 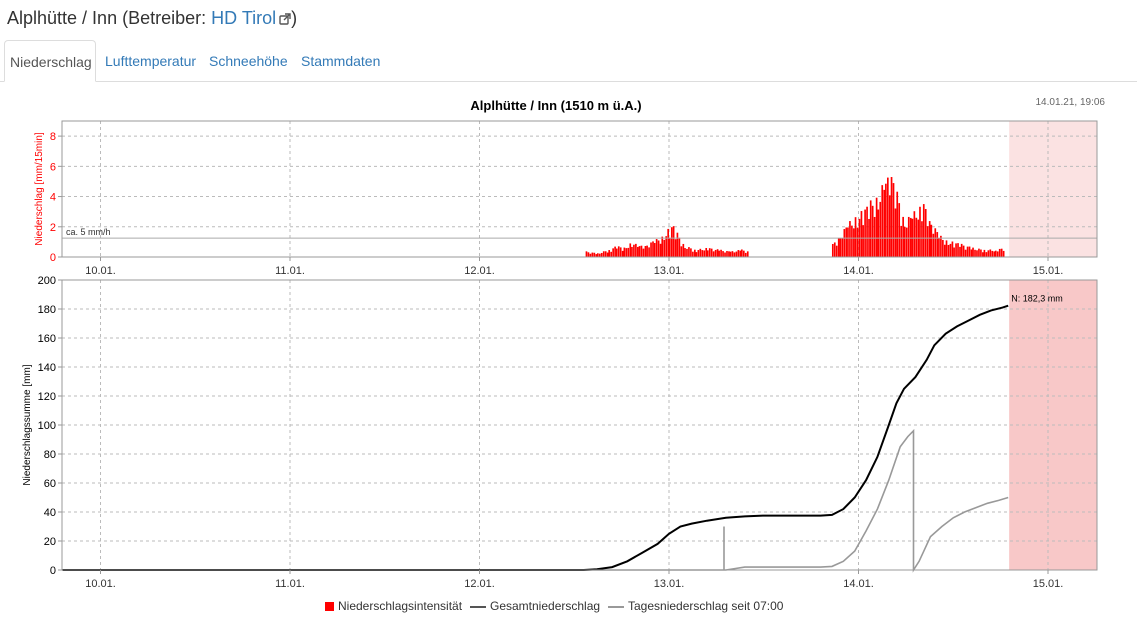 What do you see at coordinates (294, 18) in the screenshot?
I see `operator-suffix: )` at bounding box center [294, 18].